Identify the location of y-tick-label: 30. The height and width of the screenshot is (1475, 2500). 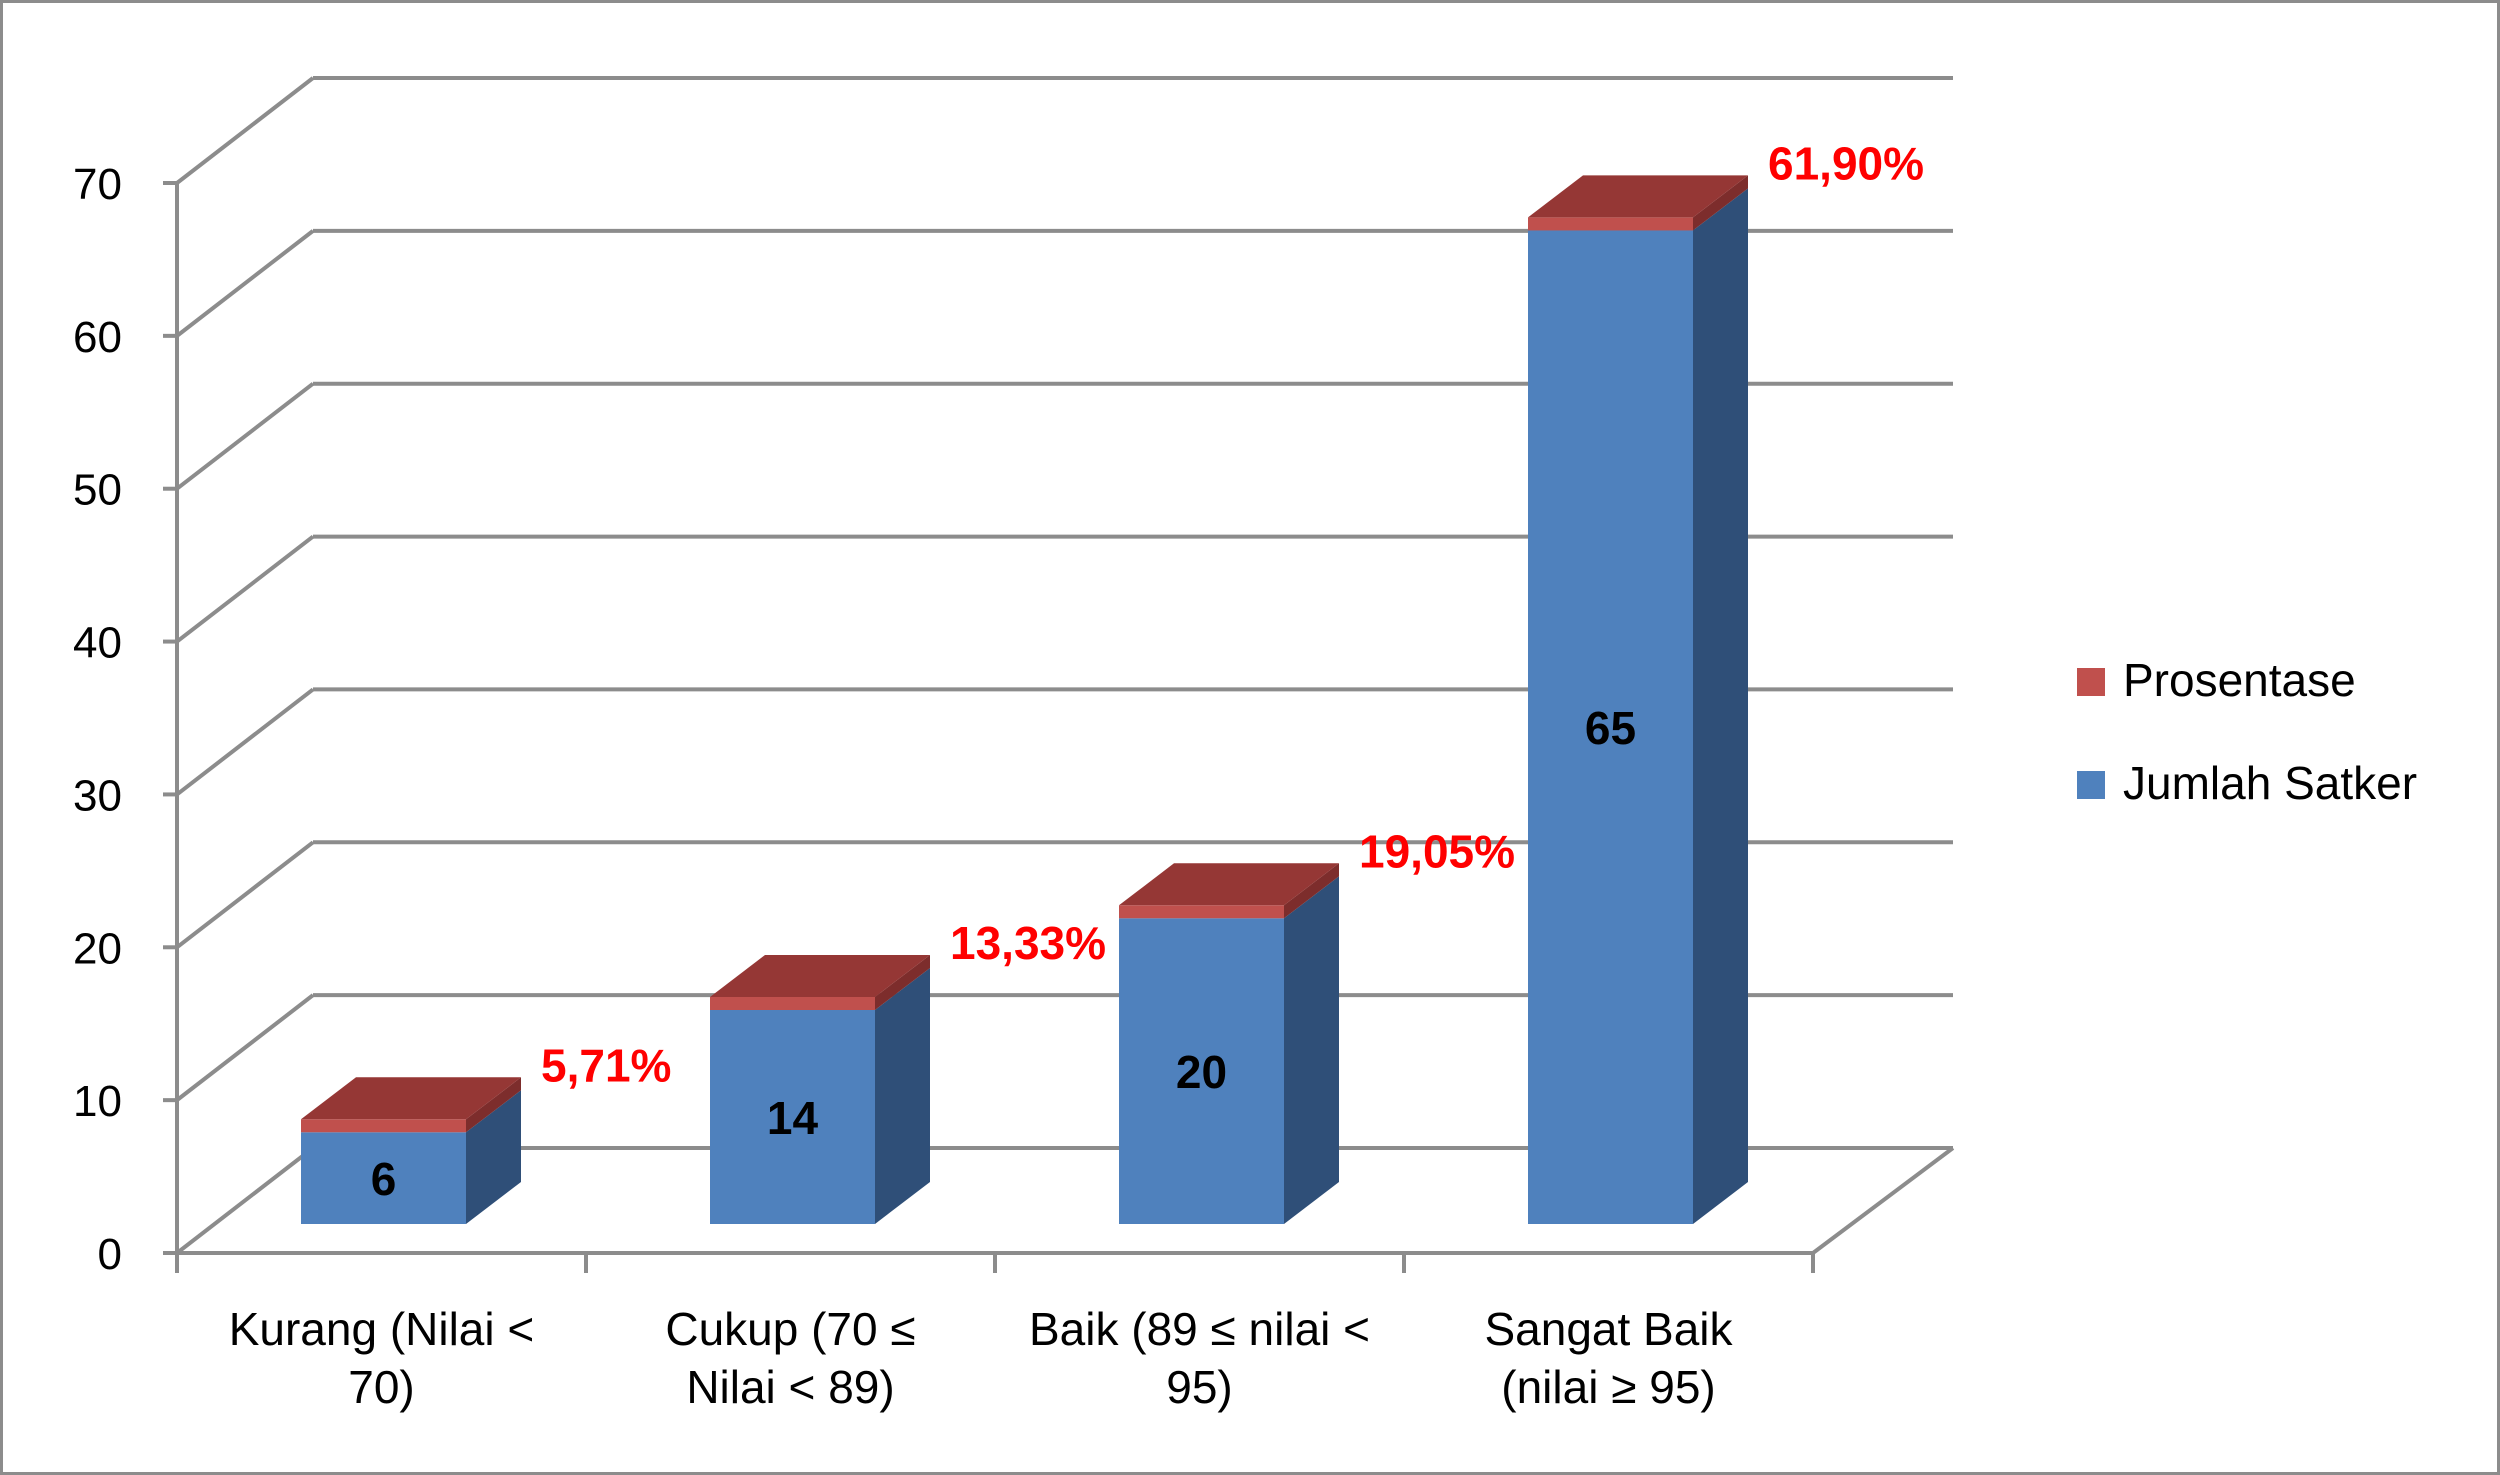
(97, 795).